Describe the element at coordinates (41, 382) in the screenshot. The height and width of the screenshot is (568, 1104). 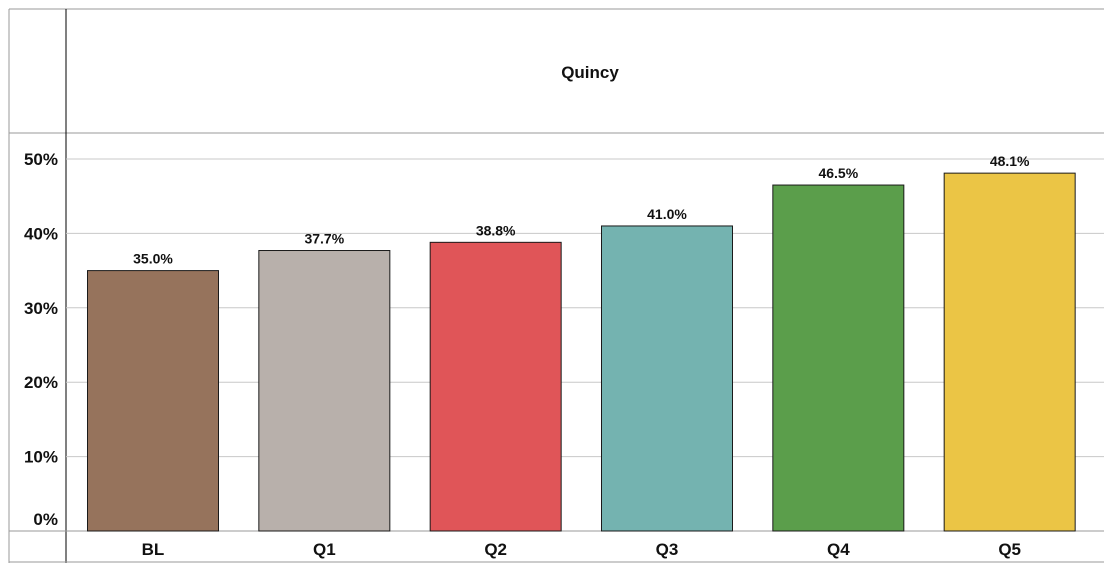
I see `y-tick-label: 20%` at that location.